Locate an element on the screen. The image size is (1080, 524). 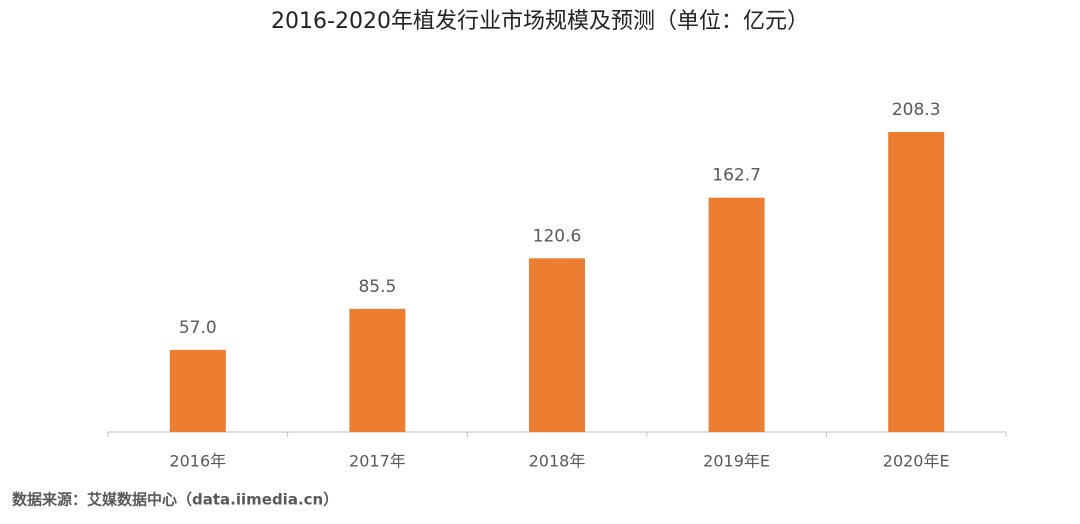
x-tick-label: 2018年 is located at coordinates (557, 461).